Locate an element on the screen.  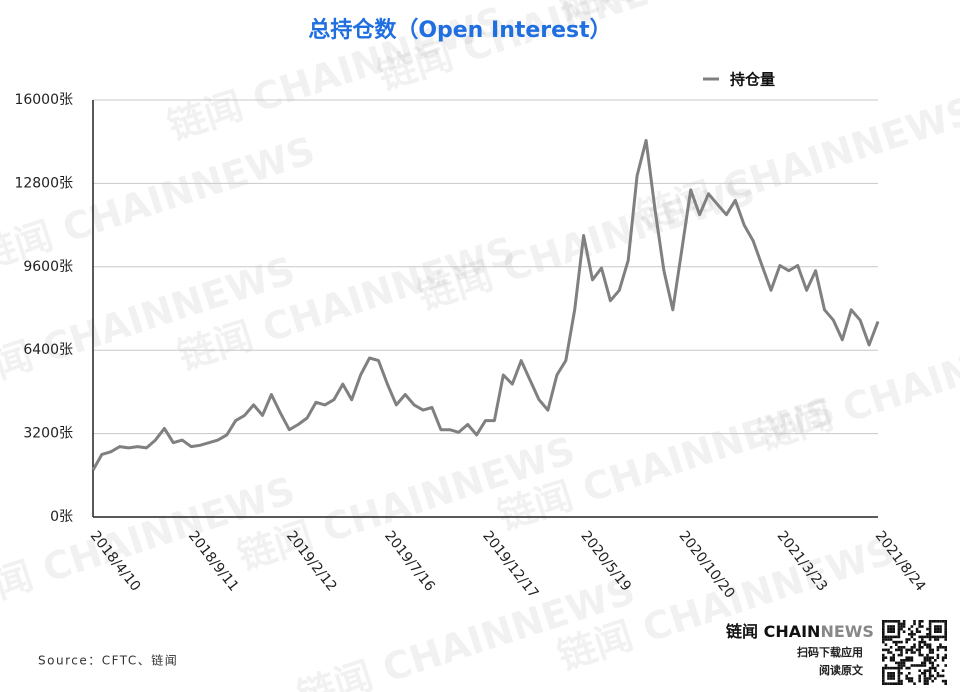
y-tick-label: 6400张 is located at coordinates (48, 350).